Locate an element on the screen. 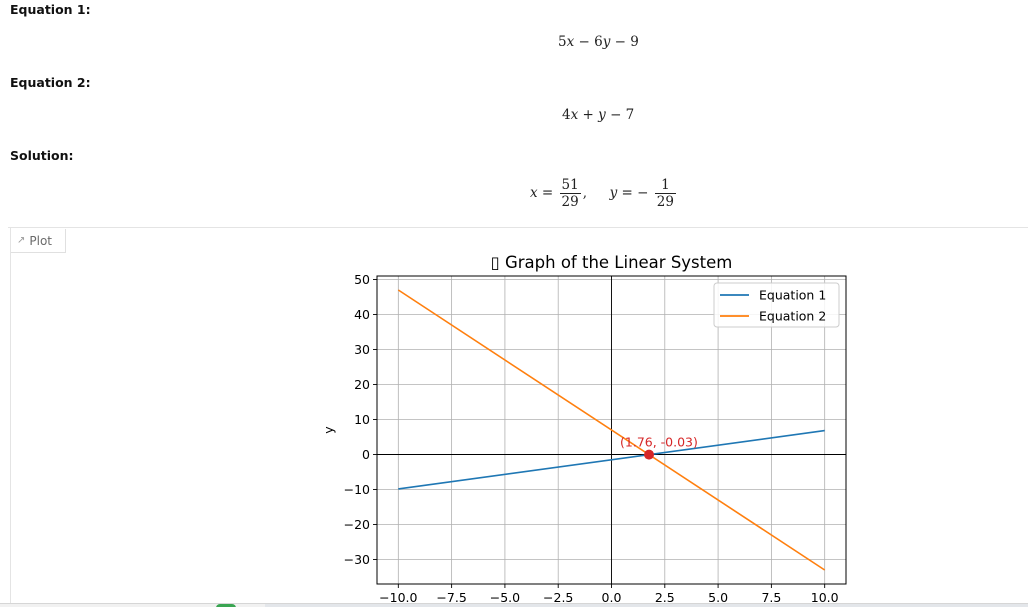  y-tick-label: −20 is located at coordinates (357, 524).